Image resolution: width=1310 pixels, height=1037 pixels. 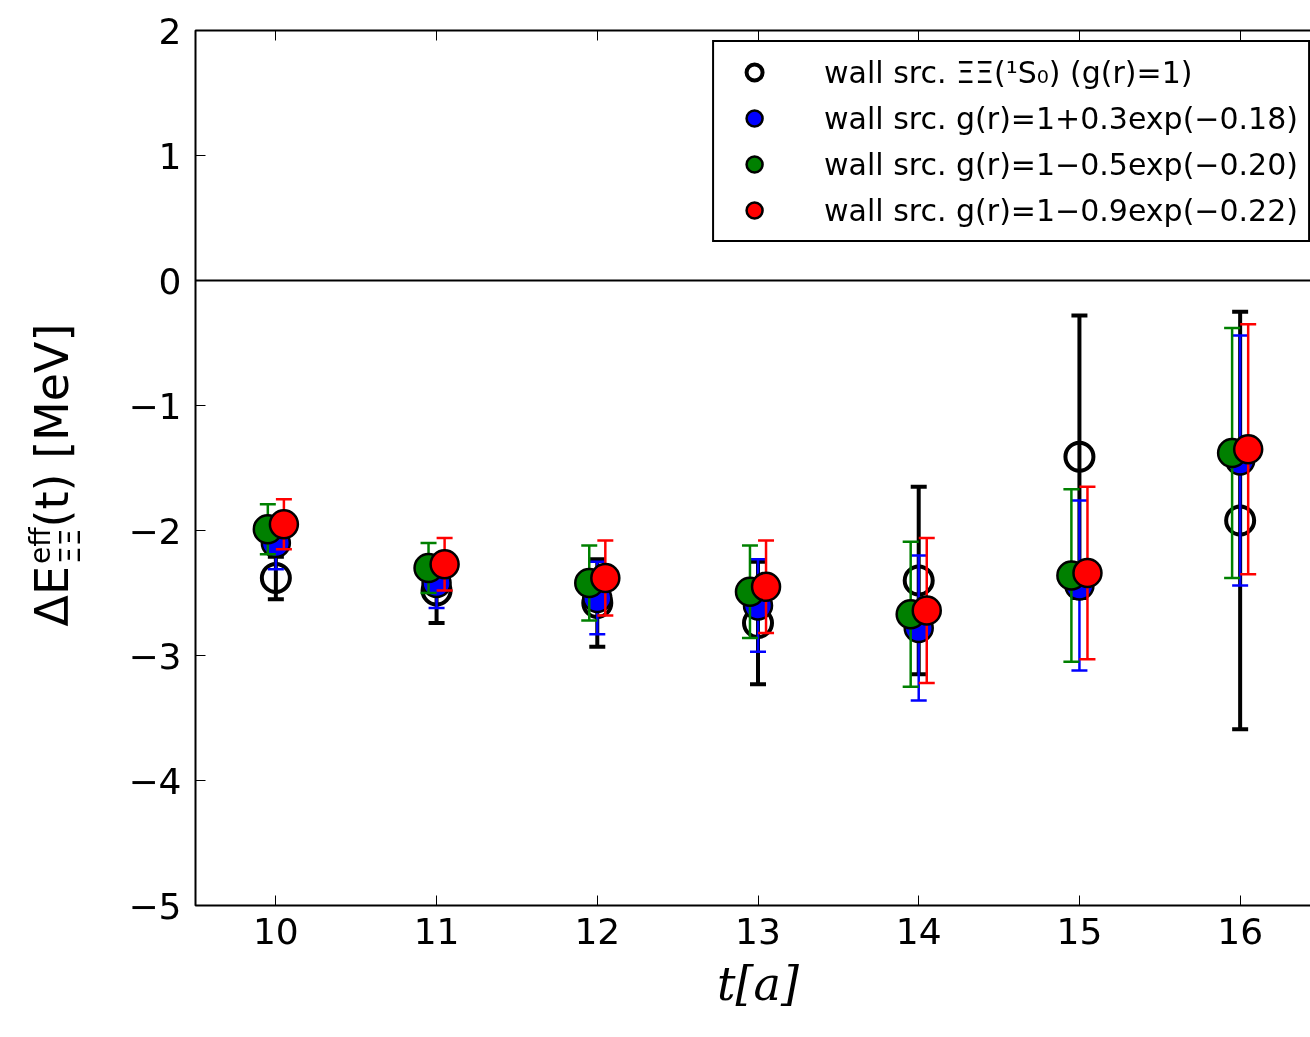 What do you see at coordinates (918, 931) in the screenshot?
I see `x-tick-label: 14` at bounding box center [918, 931].